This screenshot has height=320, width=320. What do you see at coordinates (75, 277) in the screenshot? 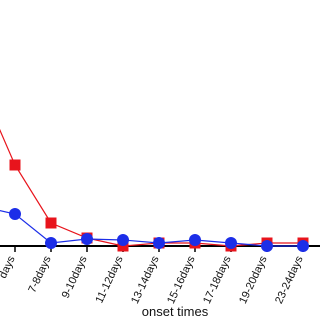
I see `x-tick-label: 9-10days` at bounding box center [75, 277].